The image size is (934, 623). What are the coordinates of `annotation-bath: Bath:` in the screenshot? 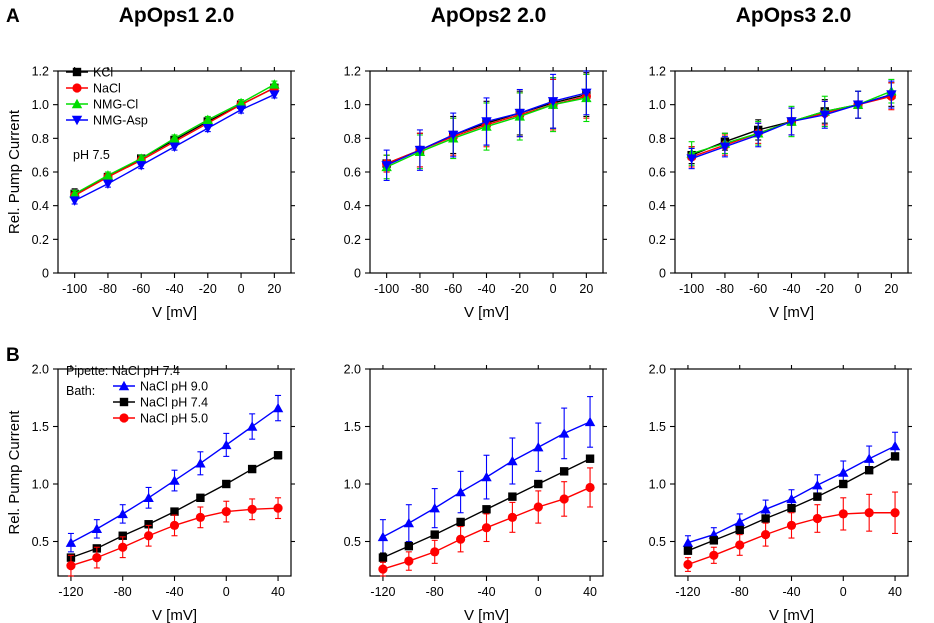 It's located at (80, 391).